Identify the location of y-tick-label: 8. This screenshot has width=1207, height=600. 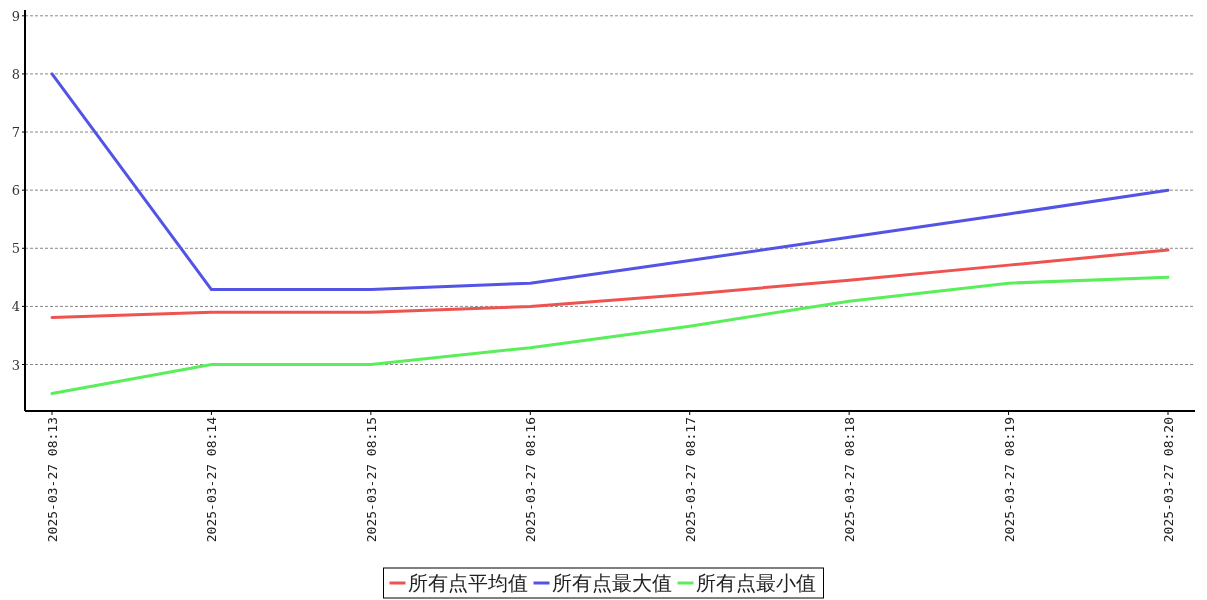
(15, 74).